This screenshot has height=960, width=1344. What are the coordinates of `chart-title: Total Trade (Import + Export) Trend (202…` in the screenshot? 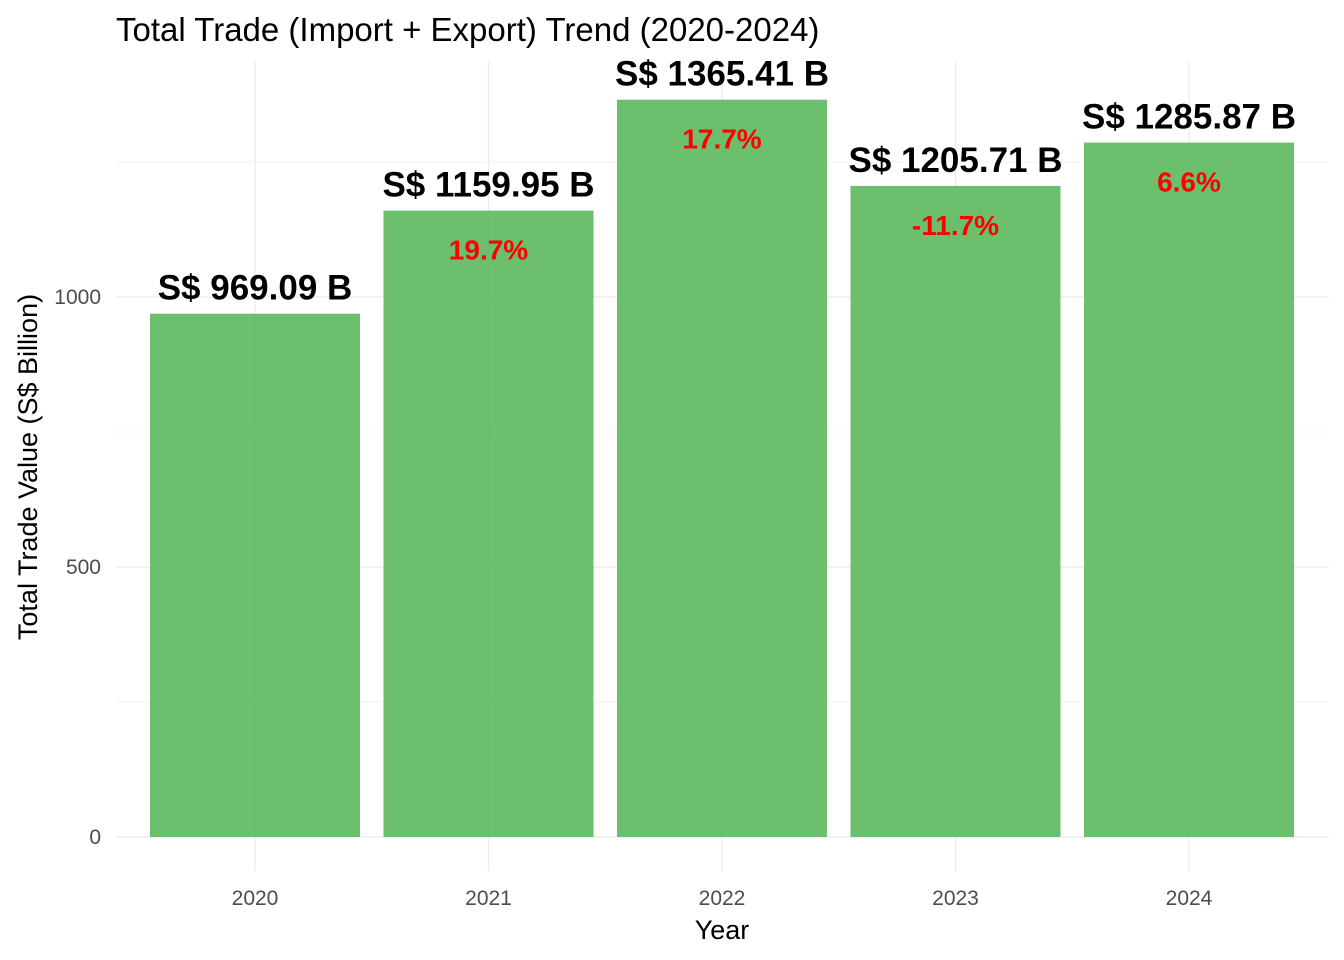 It's located at (467, 29).